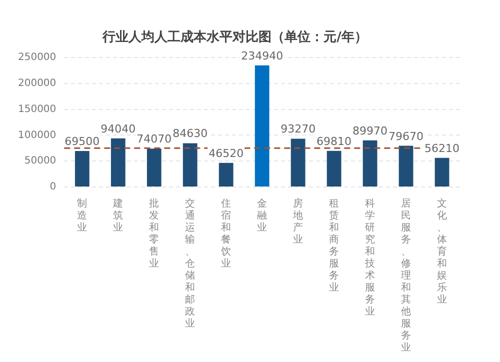 This screenshot has height=362, width=500. Describe the element at coordinates (235, 37) in the screenshot. I see `chart-title: 行业人均人工成本水平对比图（单位：元/年）` at that location.